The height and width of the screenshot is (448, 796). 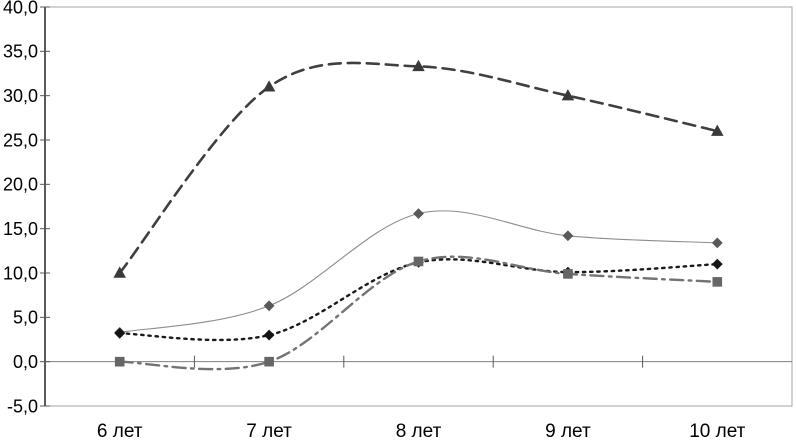 I want to click on y-axis-label: 25,0, so click(x=20, y=140).